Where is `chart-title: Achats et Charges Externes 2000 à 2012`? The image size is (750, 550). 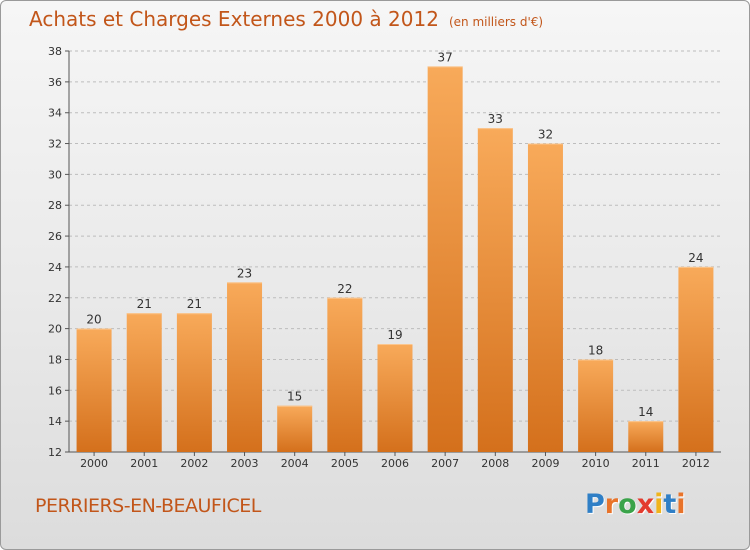 chart-title: Achats et Charges Externes 2000 à 2012 is located at coordinates (234, 19).